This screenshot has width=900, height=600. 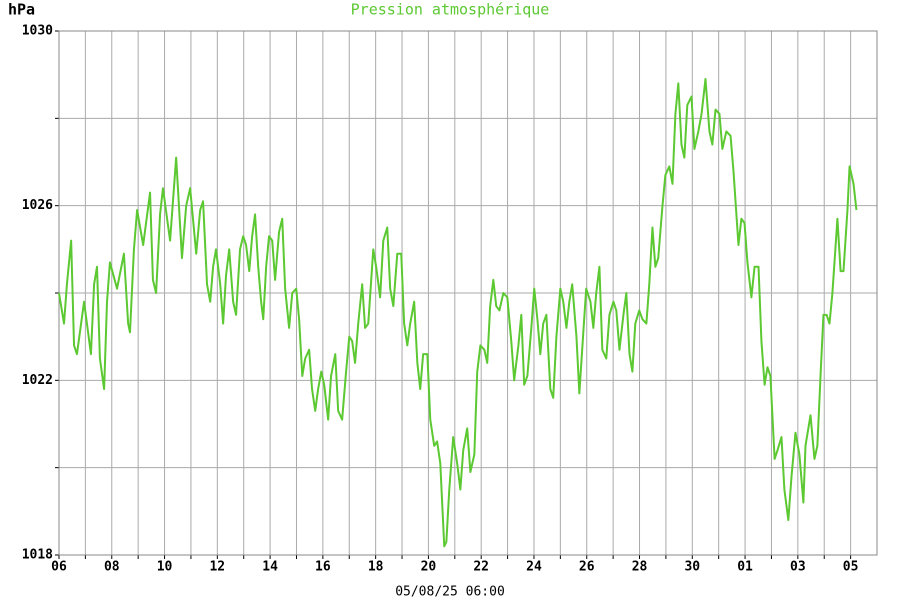 I want to click on x-tick-label: 20, so click(x=429, y=567).